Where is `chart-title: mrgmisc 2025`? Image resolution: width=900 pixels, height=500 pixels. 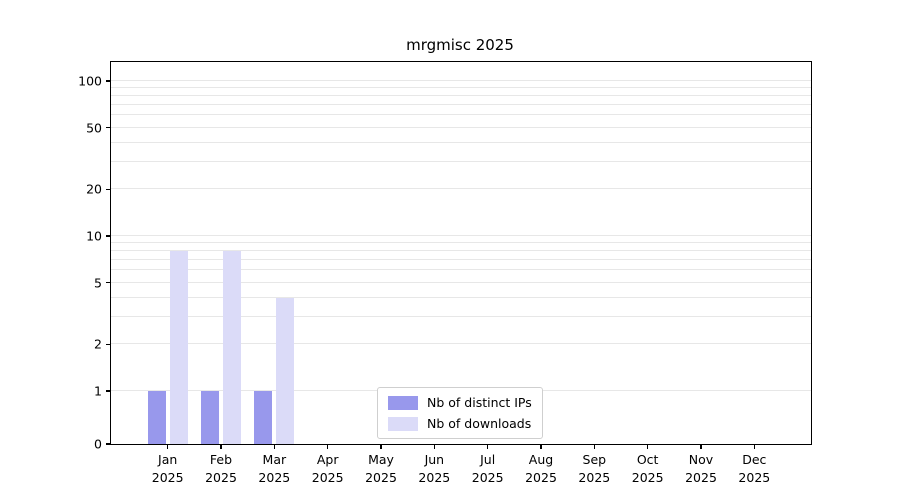 chart-title: mrgmisc 2025 is located at coordinates (460, 45).